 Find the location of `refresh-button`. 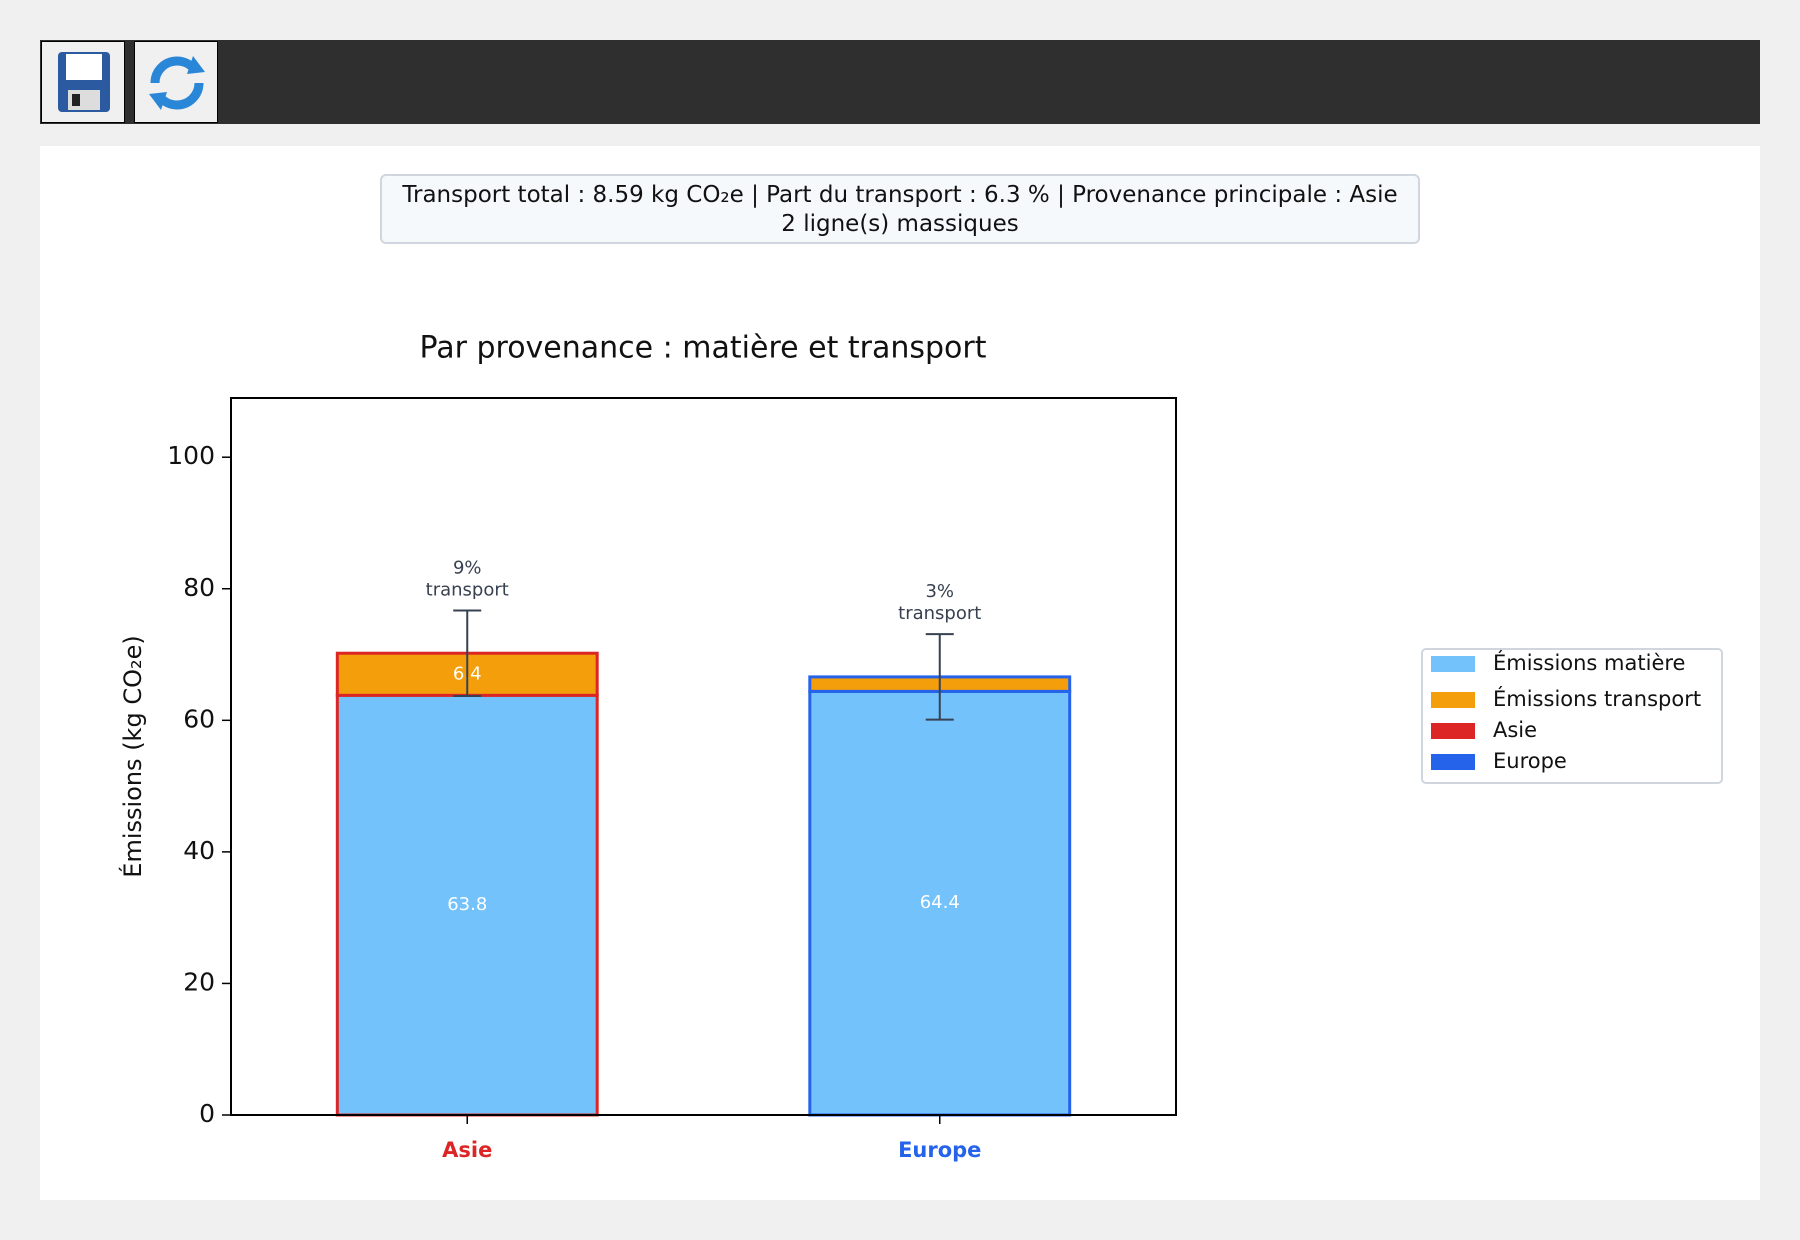

refresh-button is located at coordinates (176, 82).